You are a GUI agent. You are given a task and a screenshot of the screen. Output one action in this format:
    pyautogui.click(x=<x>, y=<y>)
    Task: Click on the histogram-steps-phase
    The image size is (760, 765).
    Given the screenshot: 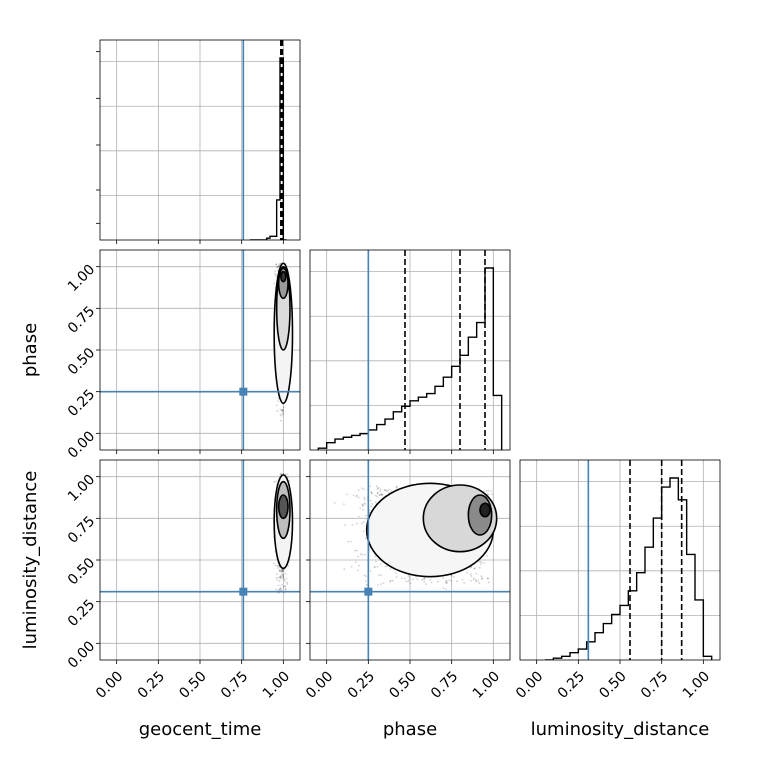 What is the action you would take?
    pyautogui.click(x=410, y=358)
    